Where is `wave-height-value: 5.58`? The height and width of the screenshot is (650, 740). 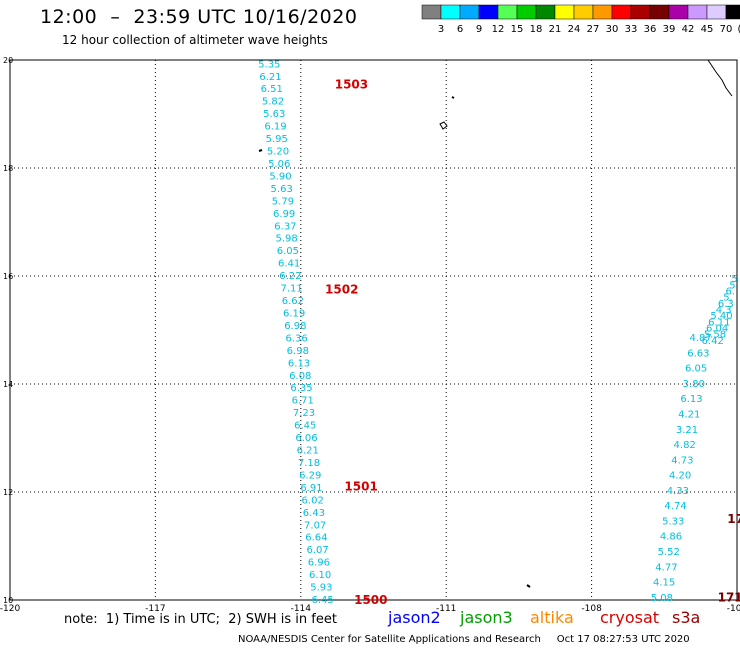
wave-height-value: 5.58 is located at coordinates (715, 335).